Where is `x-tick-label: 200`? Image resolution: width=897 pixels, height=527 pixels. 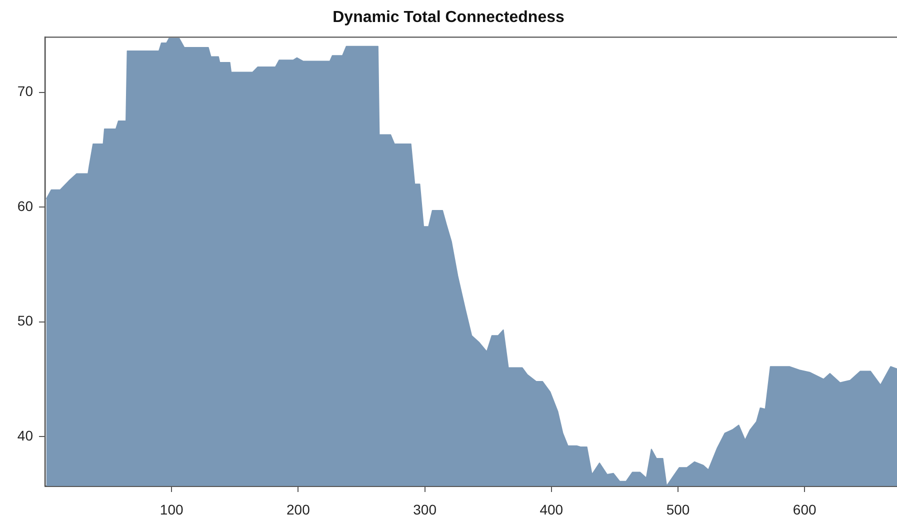
x-tick-label: 200 is located at coordinates (298, 509).